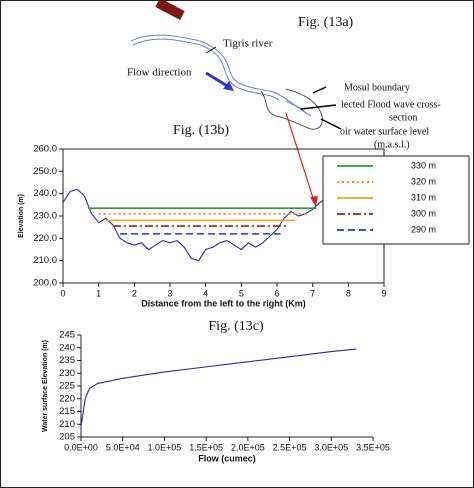  What do you see at coordinates (45, 260) in the screenshot?
I see `y-tick-label: 210.0` at bounding box center [45, 260].